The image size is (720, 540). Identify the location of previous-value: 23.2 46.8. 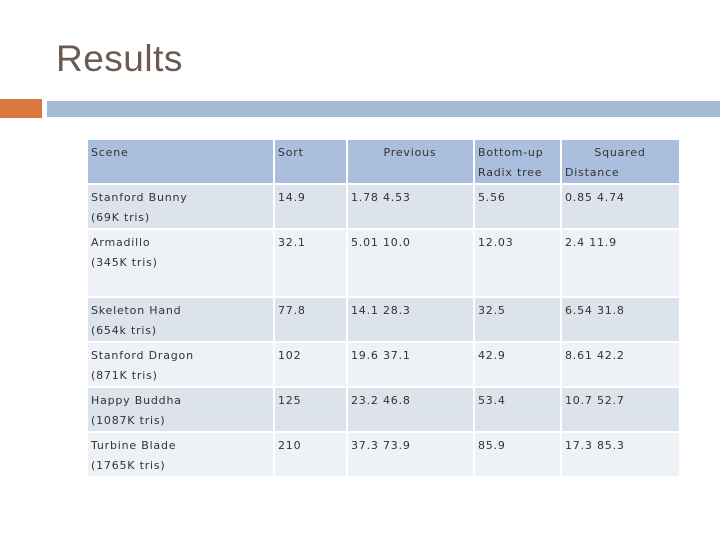
(410, 409).